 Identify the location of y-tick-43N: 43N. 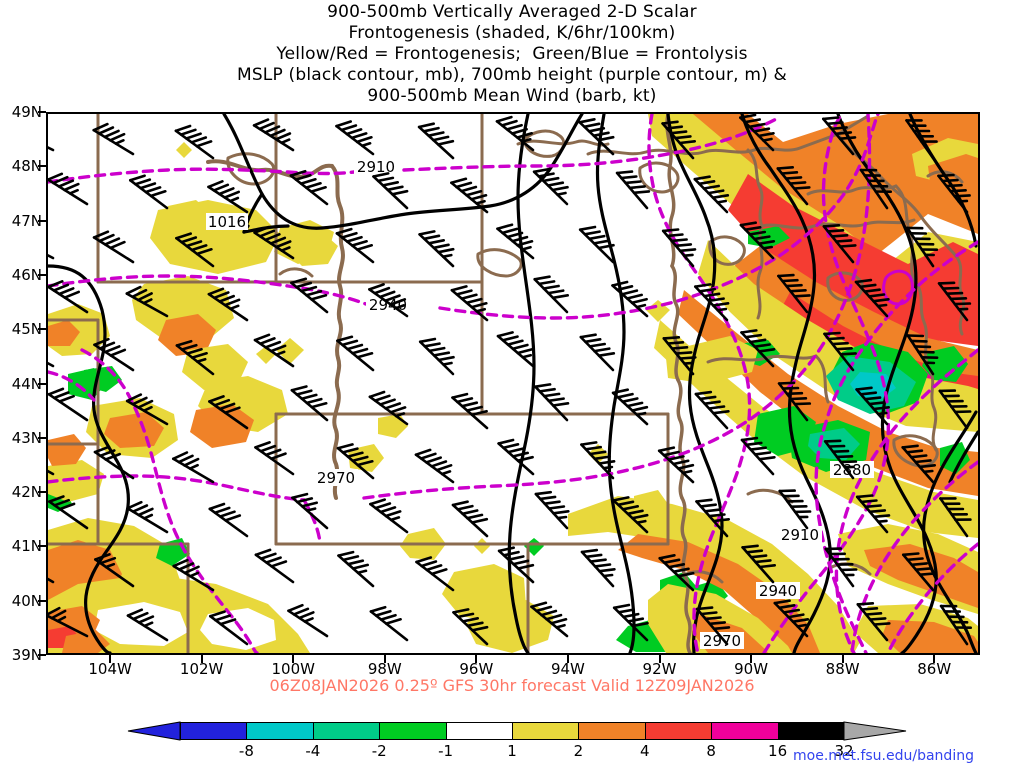
(26, 437).